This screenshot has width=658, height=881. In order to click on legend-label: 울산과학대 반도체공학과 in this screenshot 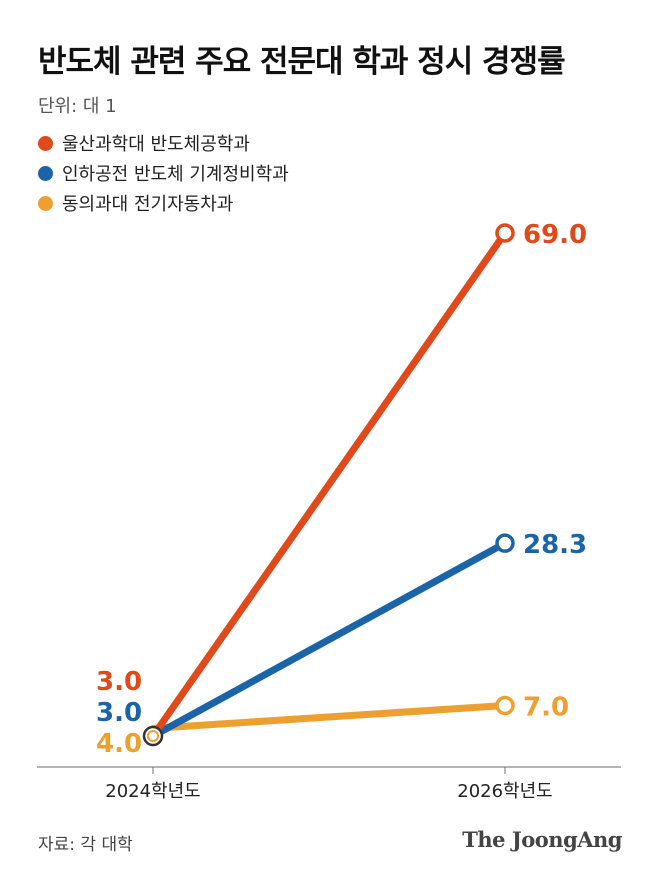, I will do `click(156, 144)`.